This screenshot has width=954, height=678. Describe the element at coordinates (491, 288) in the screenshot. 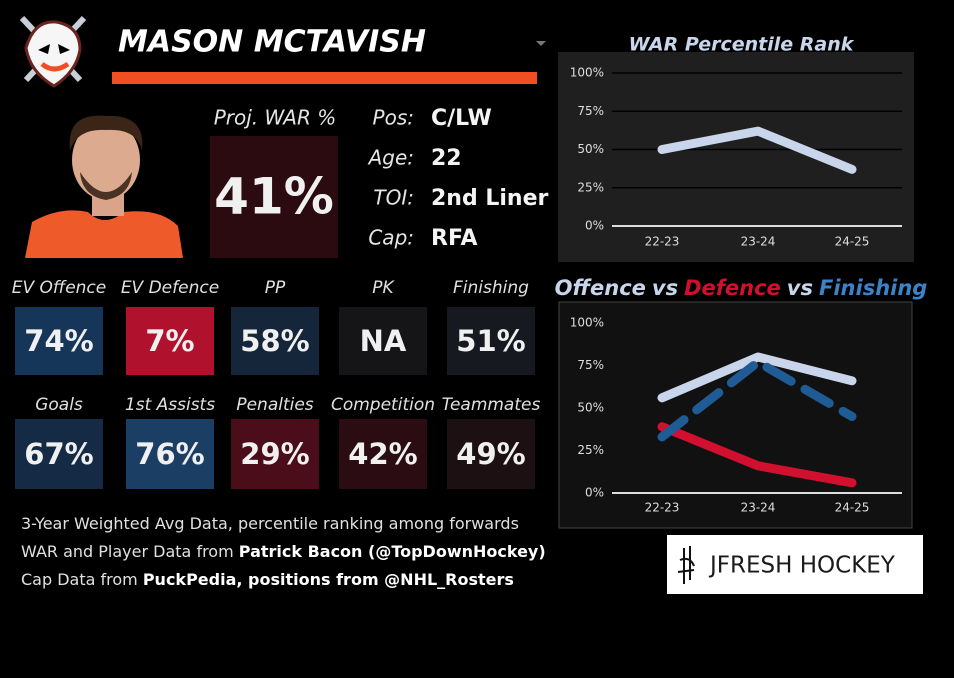

I see `tile-label: Finishing` at that location.